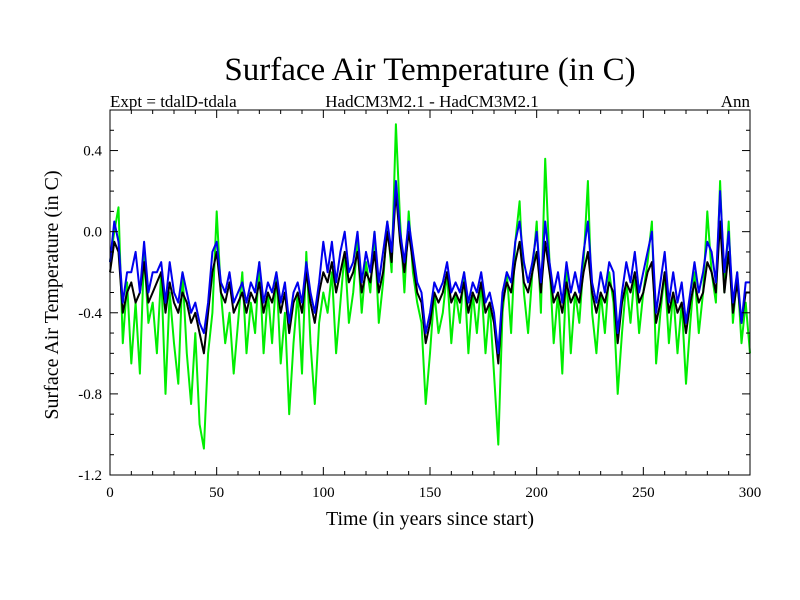 Image resolution: width=800 pixels, height=600 pixels. I want to click on x-tick-label: 0, so click(110, 493).